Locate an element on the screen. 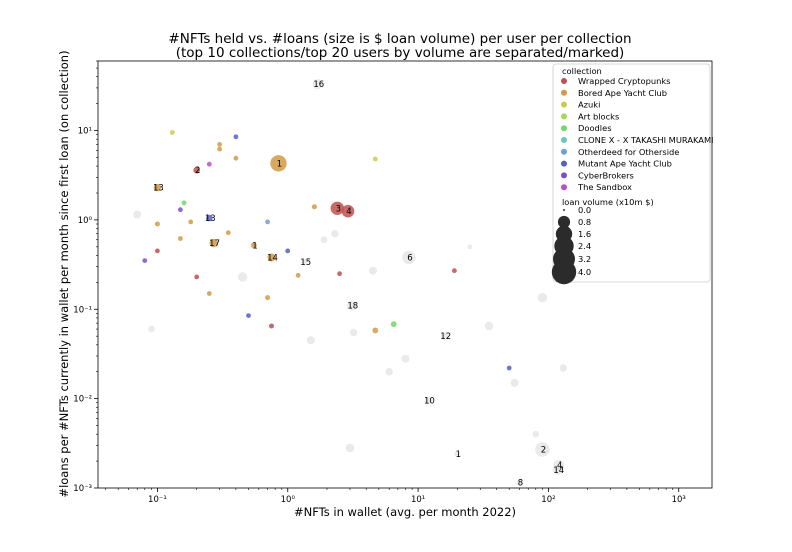 The image size is (792, 552). point-rank-label: 12 is located at coordinates (445, 337).